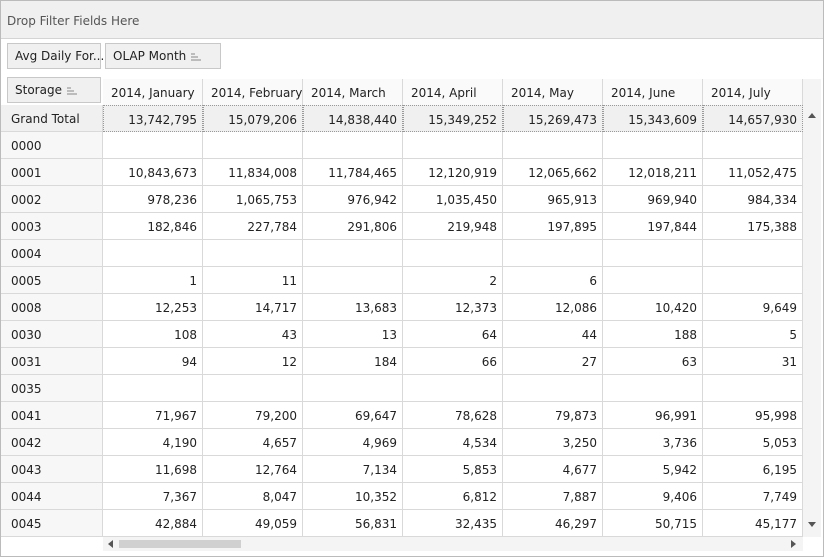 The width and height of the screenshot is (824, 557). What do you see at coordinates (753, 307) in the screenshot?
I see `data-cell: 9,649` at bounding box center [753, 307].